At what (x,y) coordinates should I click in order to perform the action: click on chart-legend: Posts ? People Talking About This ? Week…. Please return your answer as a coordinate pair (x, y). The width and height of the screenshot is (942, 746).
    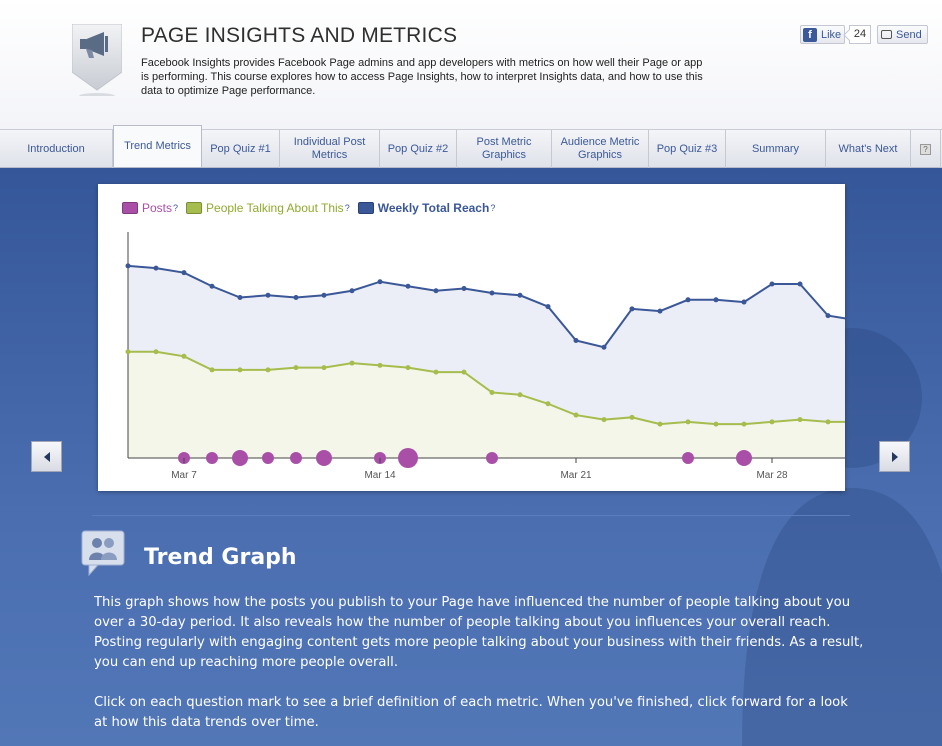
    Looking at the image, I should click on (312, 208).